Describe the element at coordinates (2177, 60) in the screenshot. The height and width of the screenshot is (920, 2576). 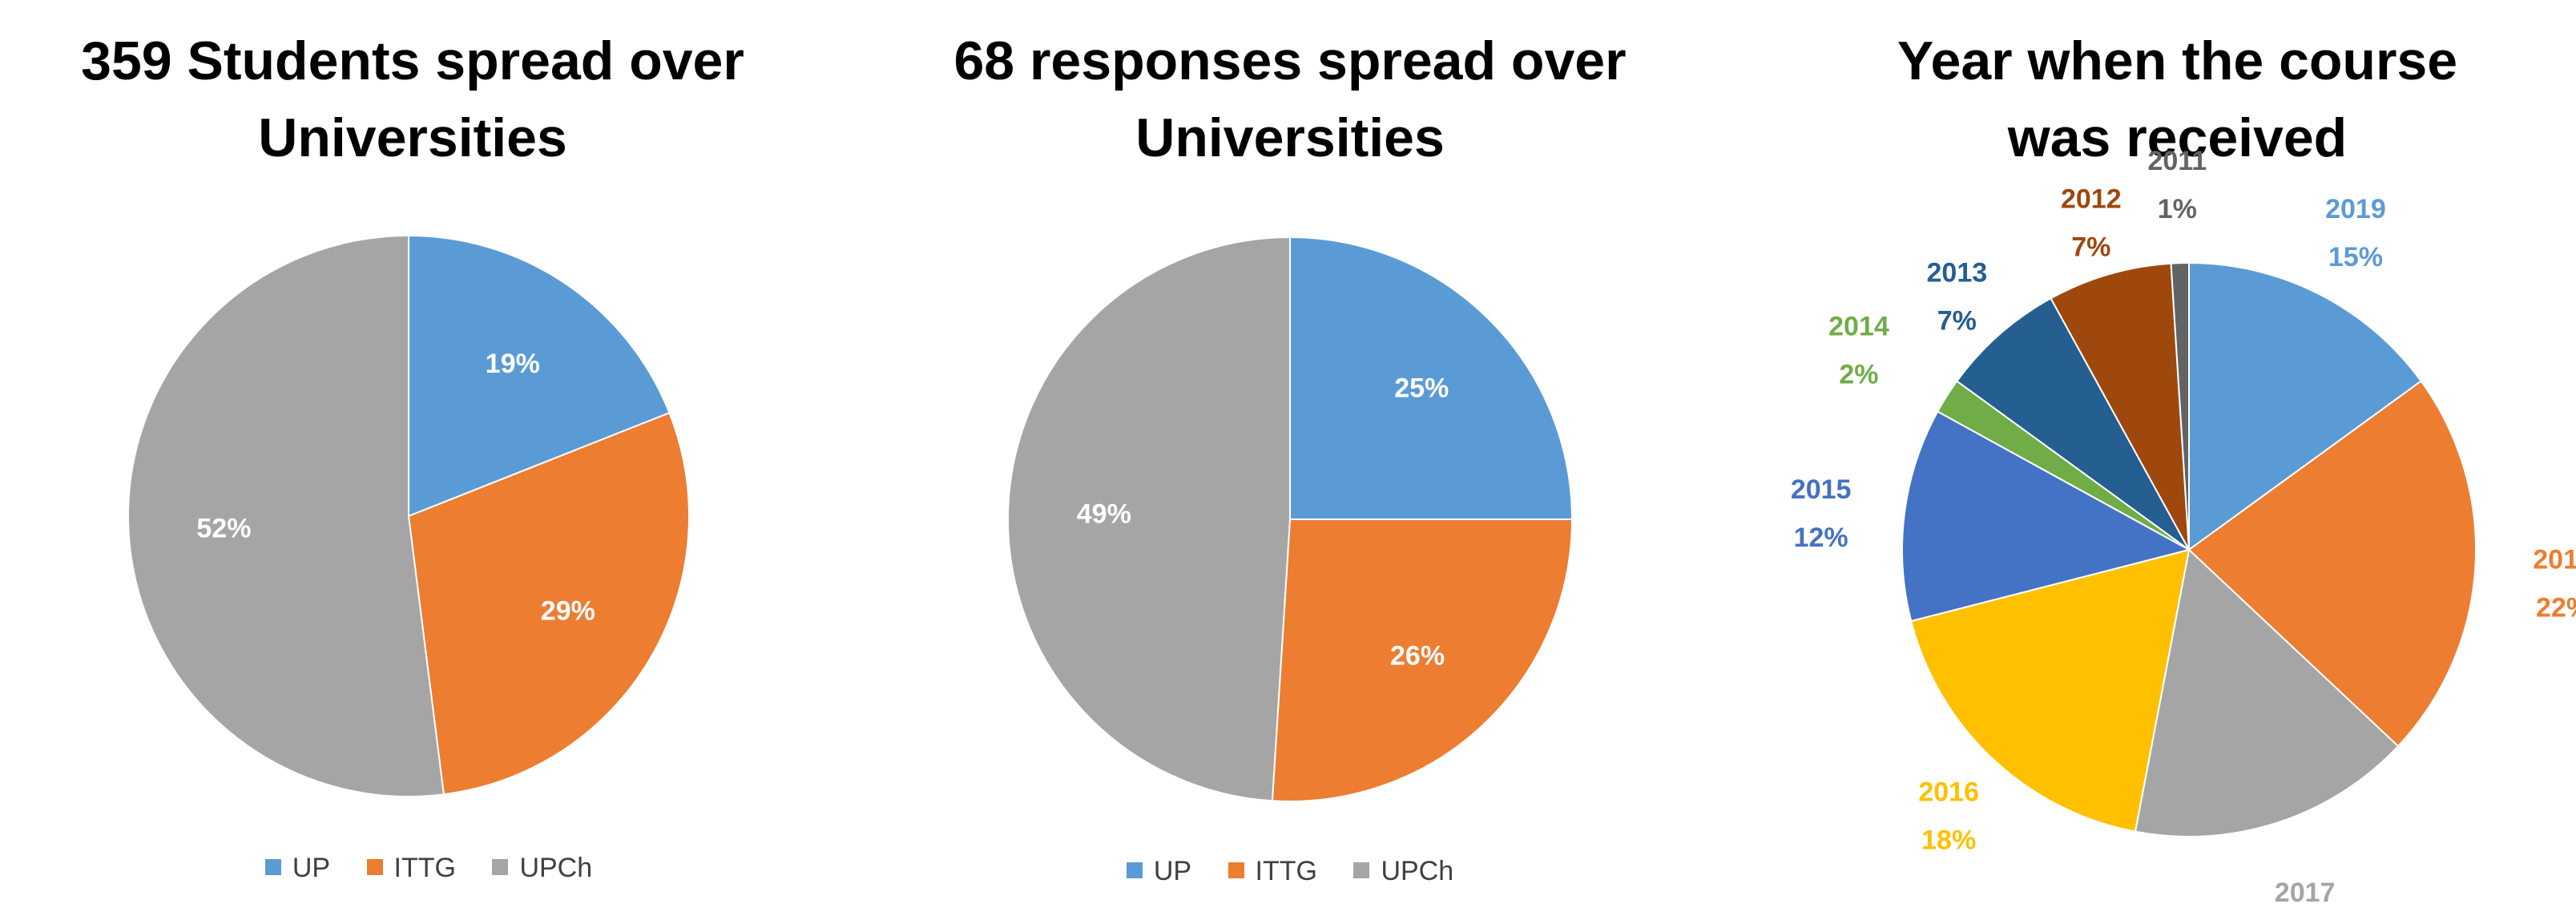
I see `chart-title-line-1: Year when the course` at that location.